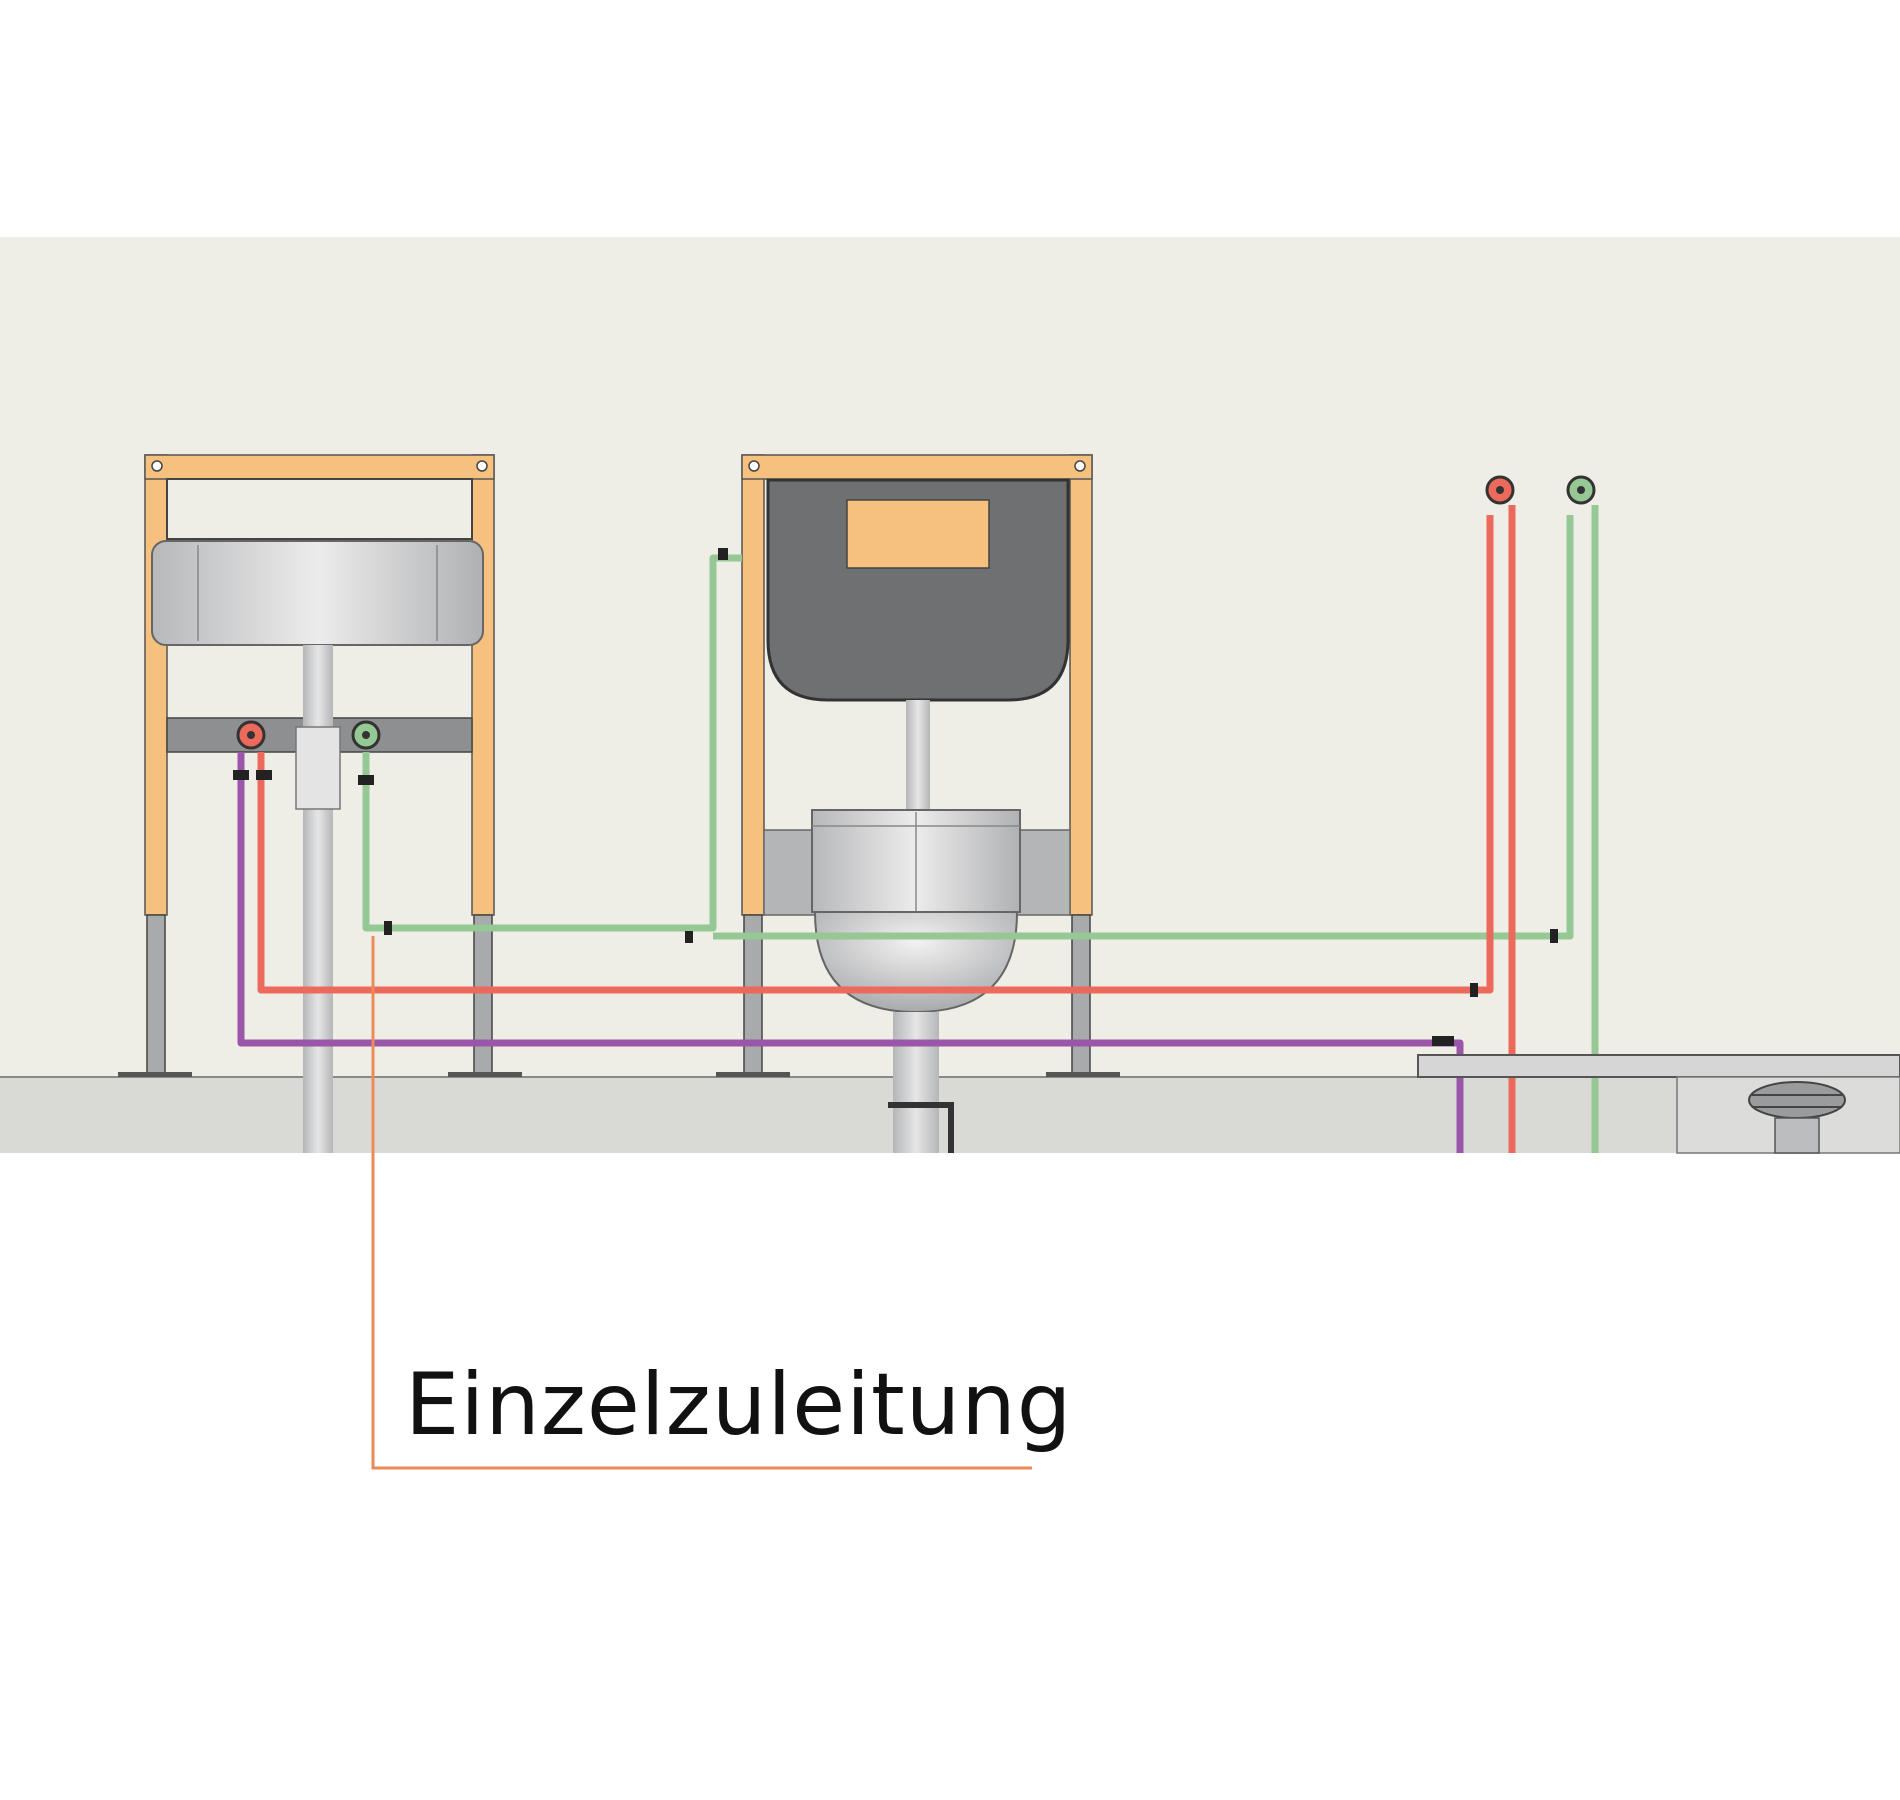 The image size is (1900, 1800). I want to click on callout-line, so click(701, 1203).